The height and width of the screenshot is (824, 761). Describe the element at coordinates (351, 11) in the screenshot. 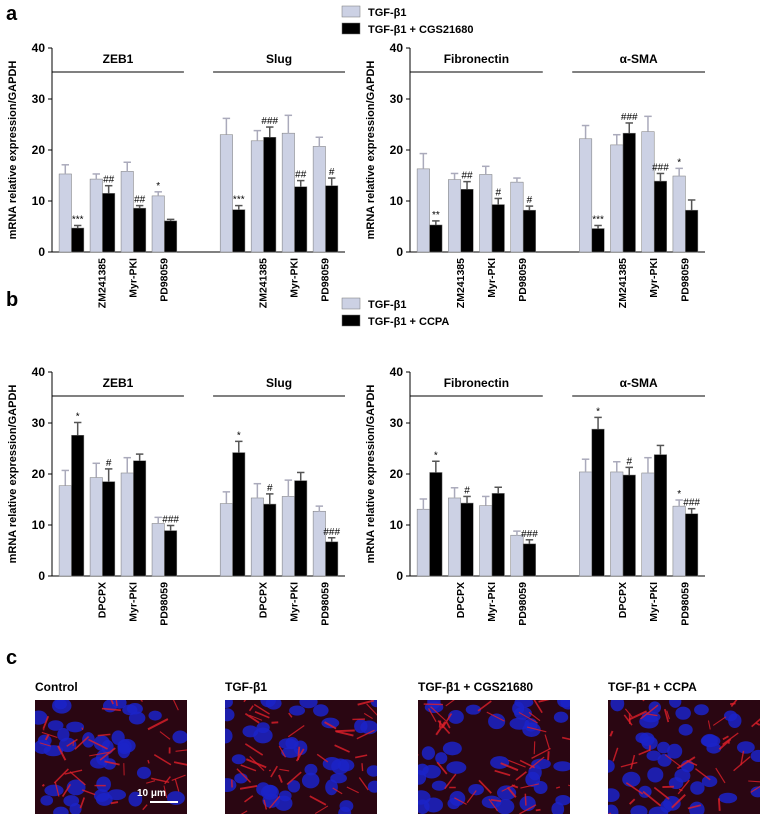

I see `legend-swatch` at that location.